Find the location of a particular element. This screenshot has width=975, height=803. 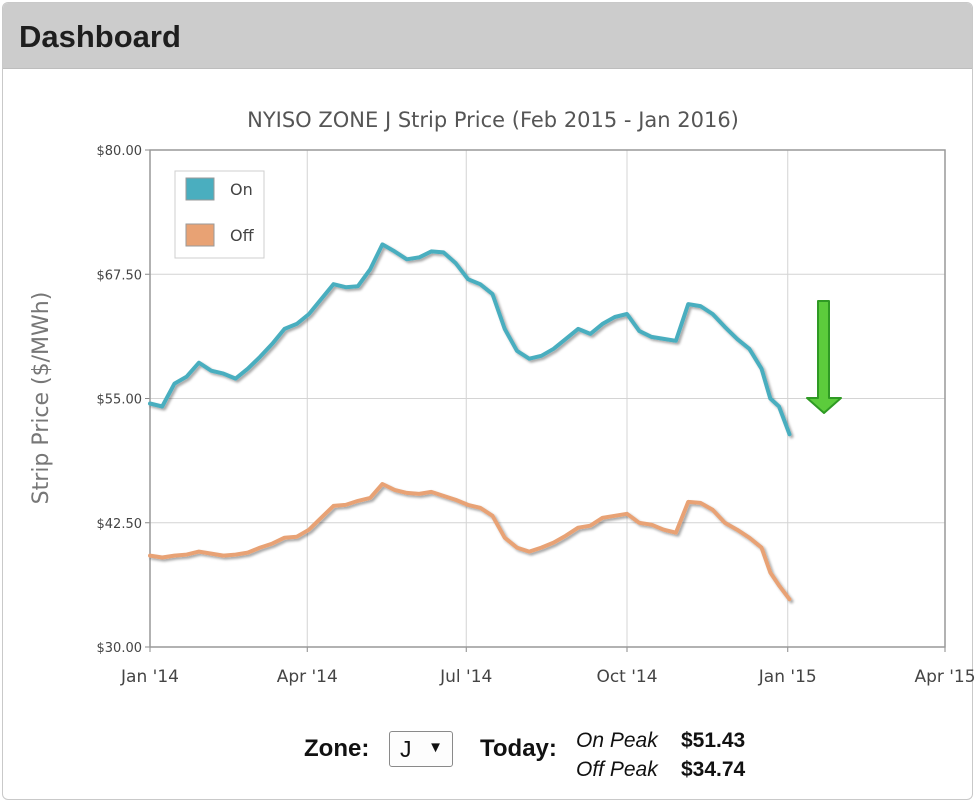

y-tick-label: $67.50 is located at coordinates (120, 275).